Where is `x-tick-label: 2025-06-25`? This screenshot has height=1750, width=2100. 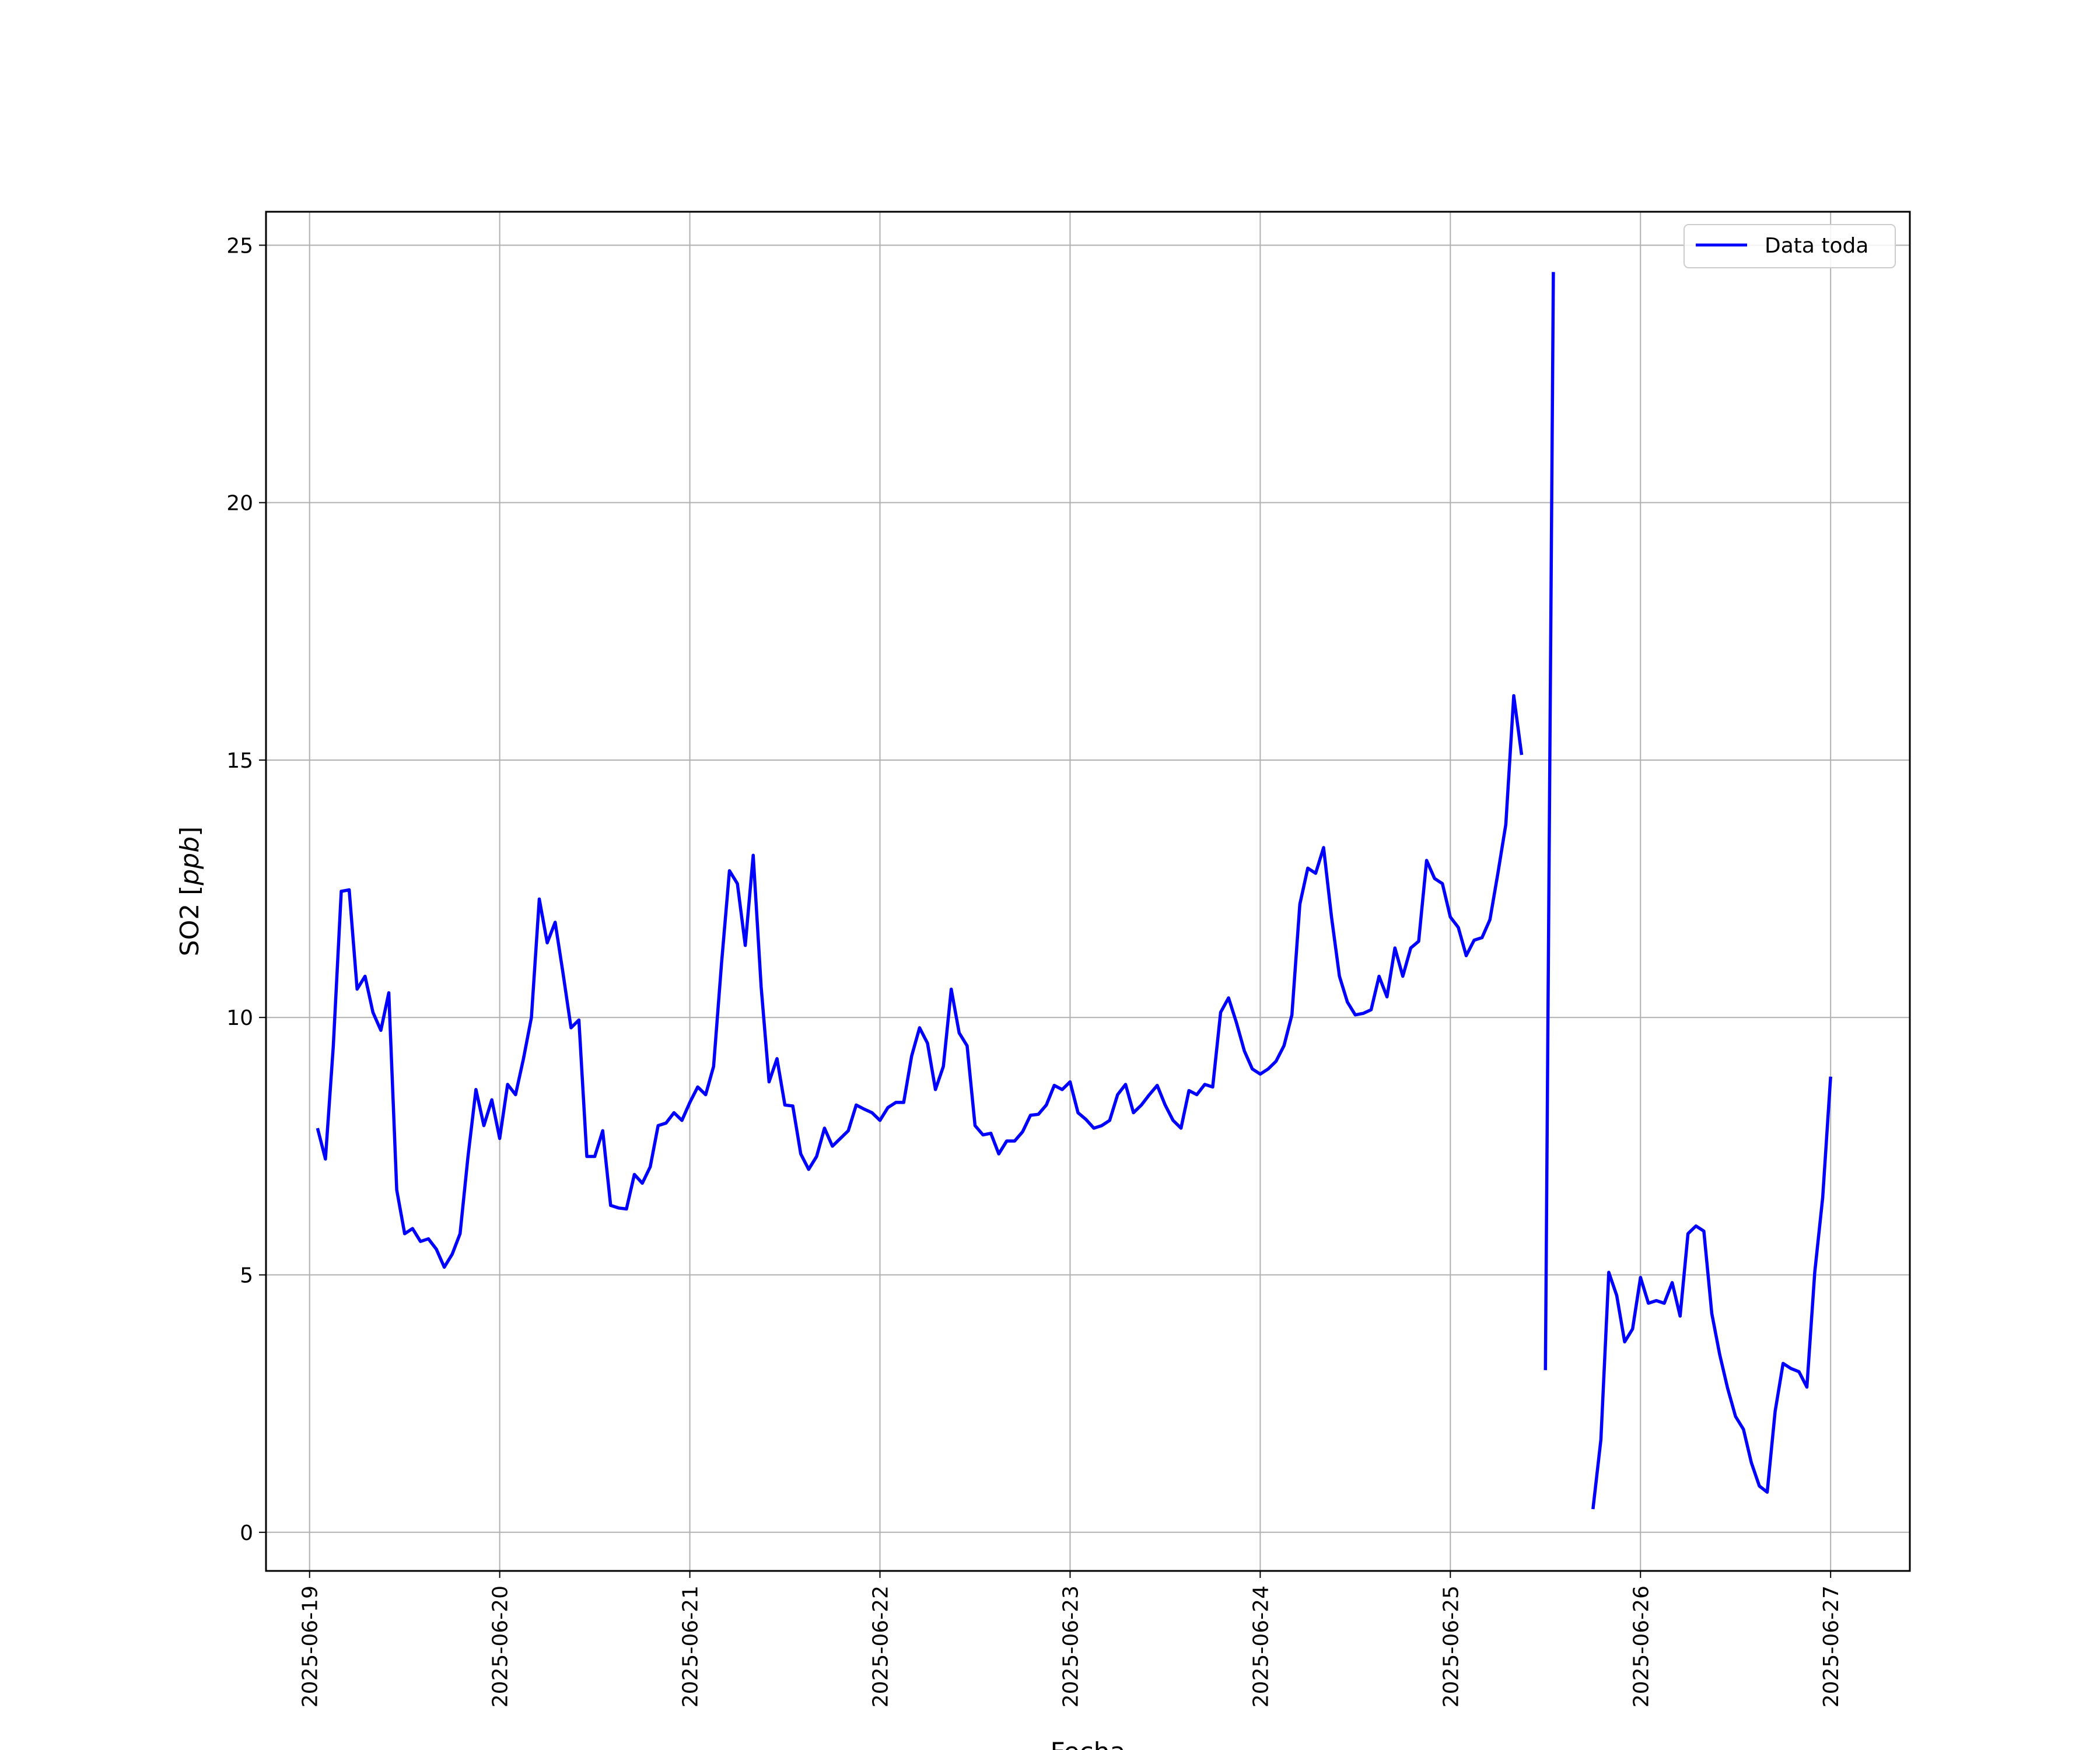
x-tick-label: 2025-06-25 is located at coordinates (1451, 1646).